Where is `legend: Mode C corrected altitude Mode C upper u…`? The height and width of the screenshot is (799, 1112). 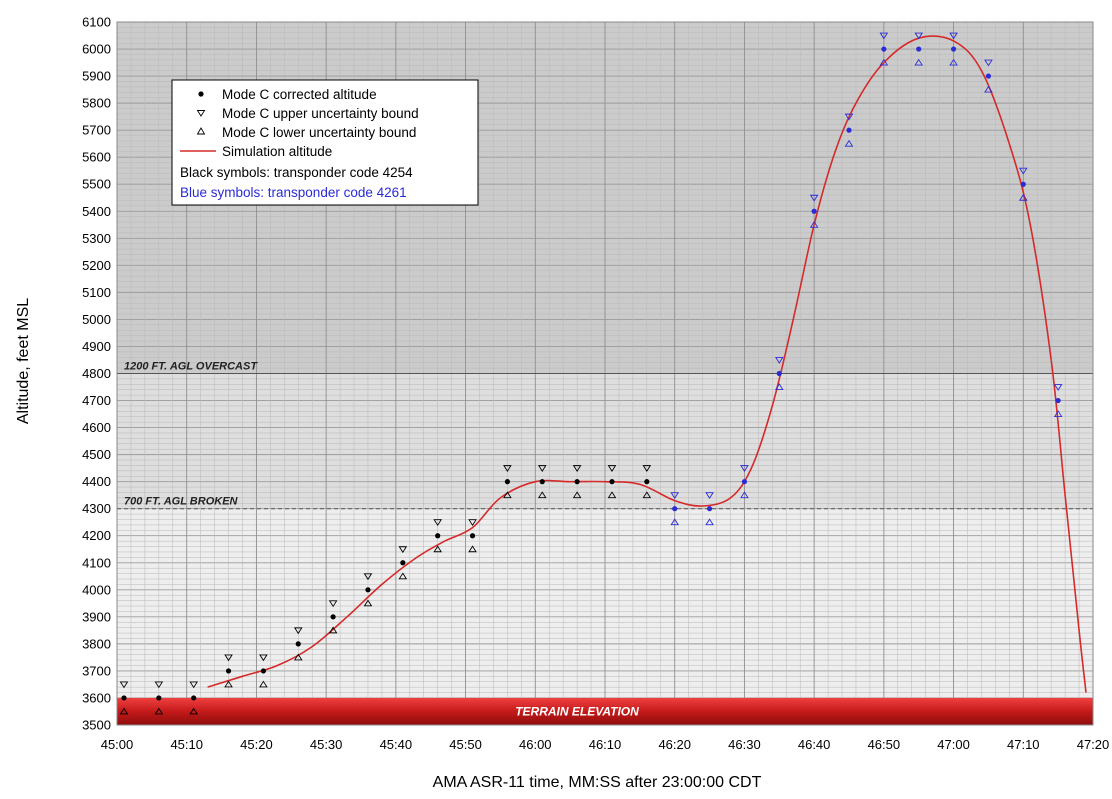
legend: Mode C corrected altitude Mode C upper u… is located at coordinates (325, 142).